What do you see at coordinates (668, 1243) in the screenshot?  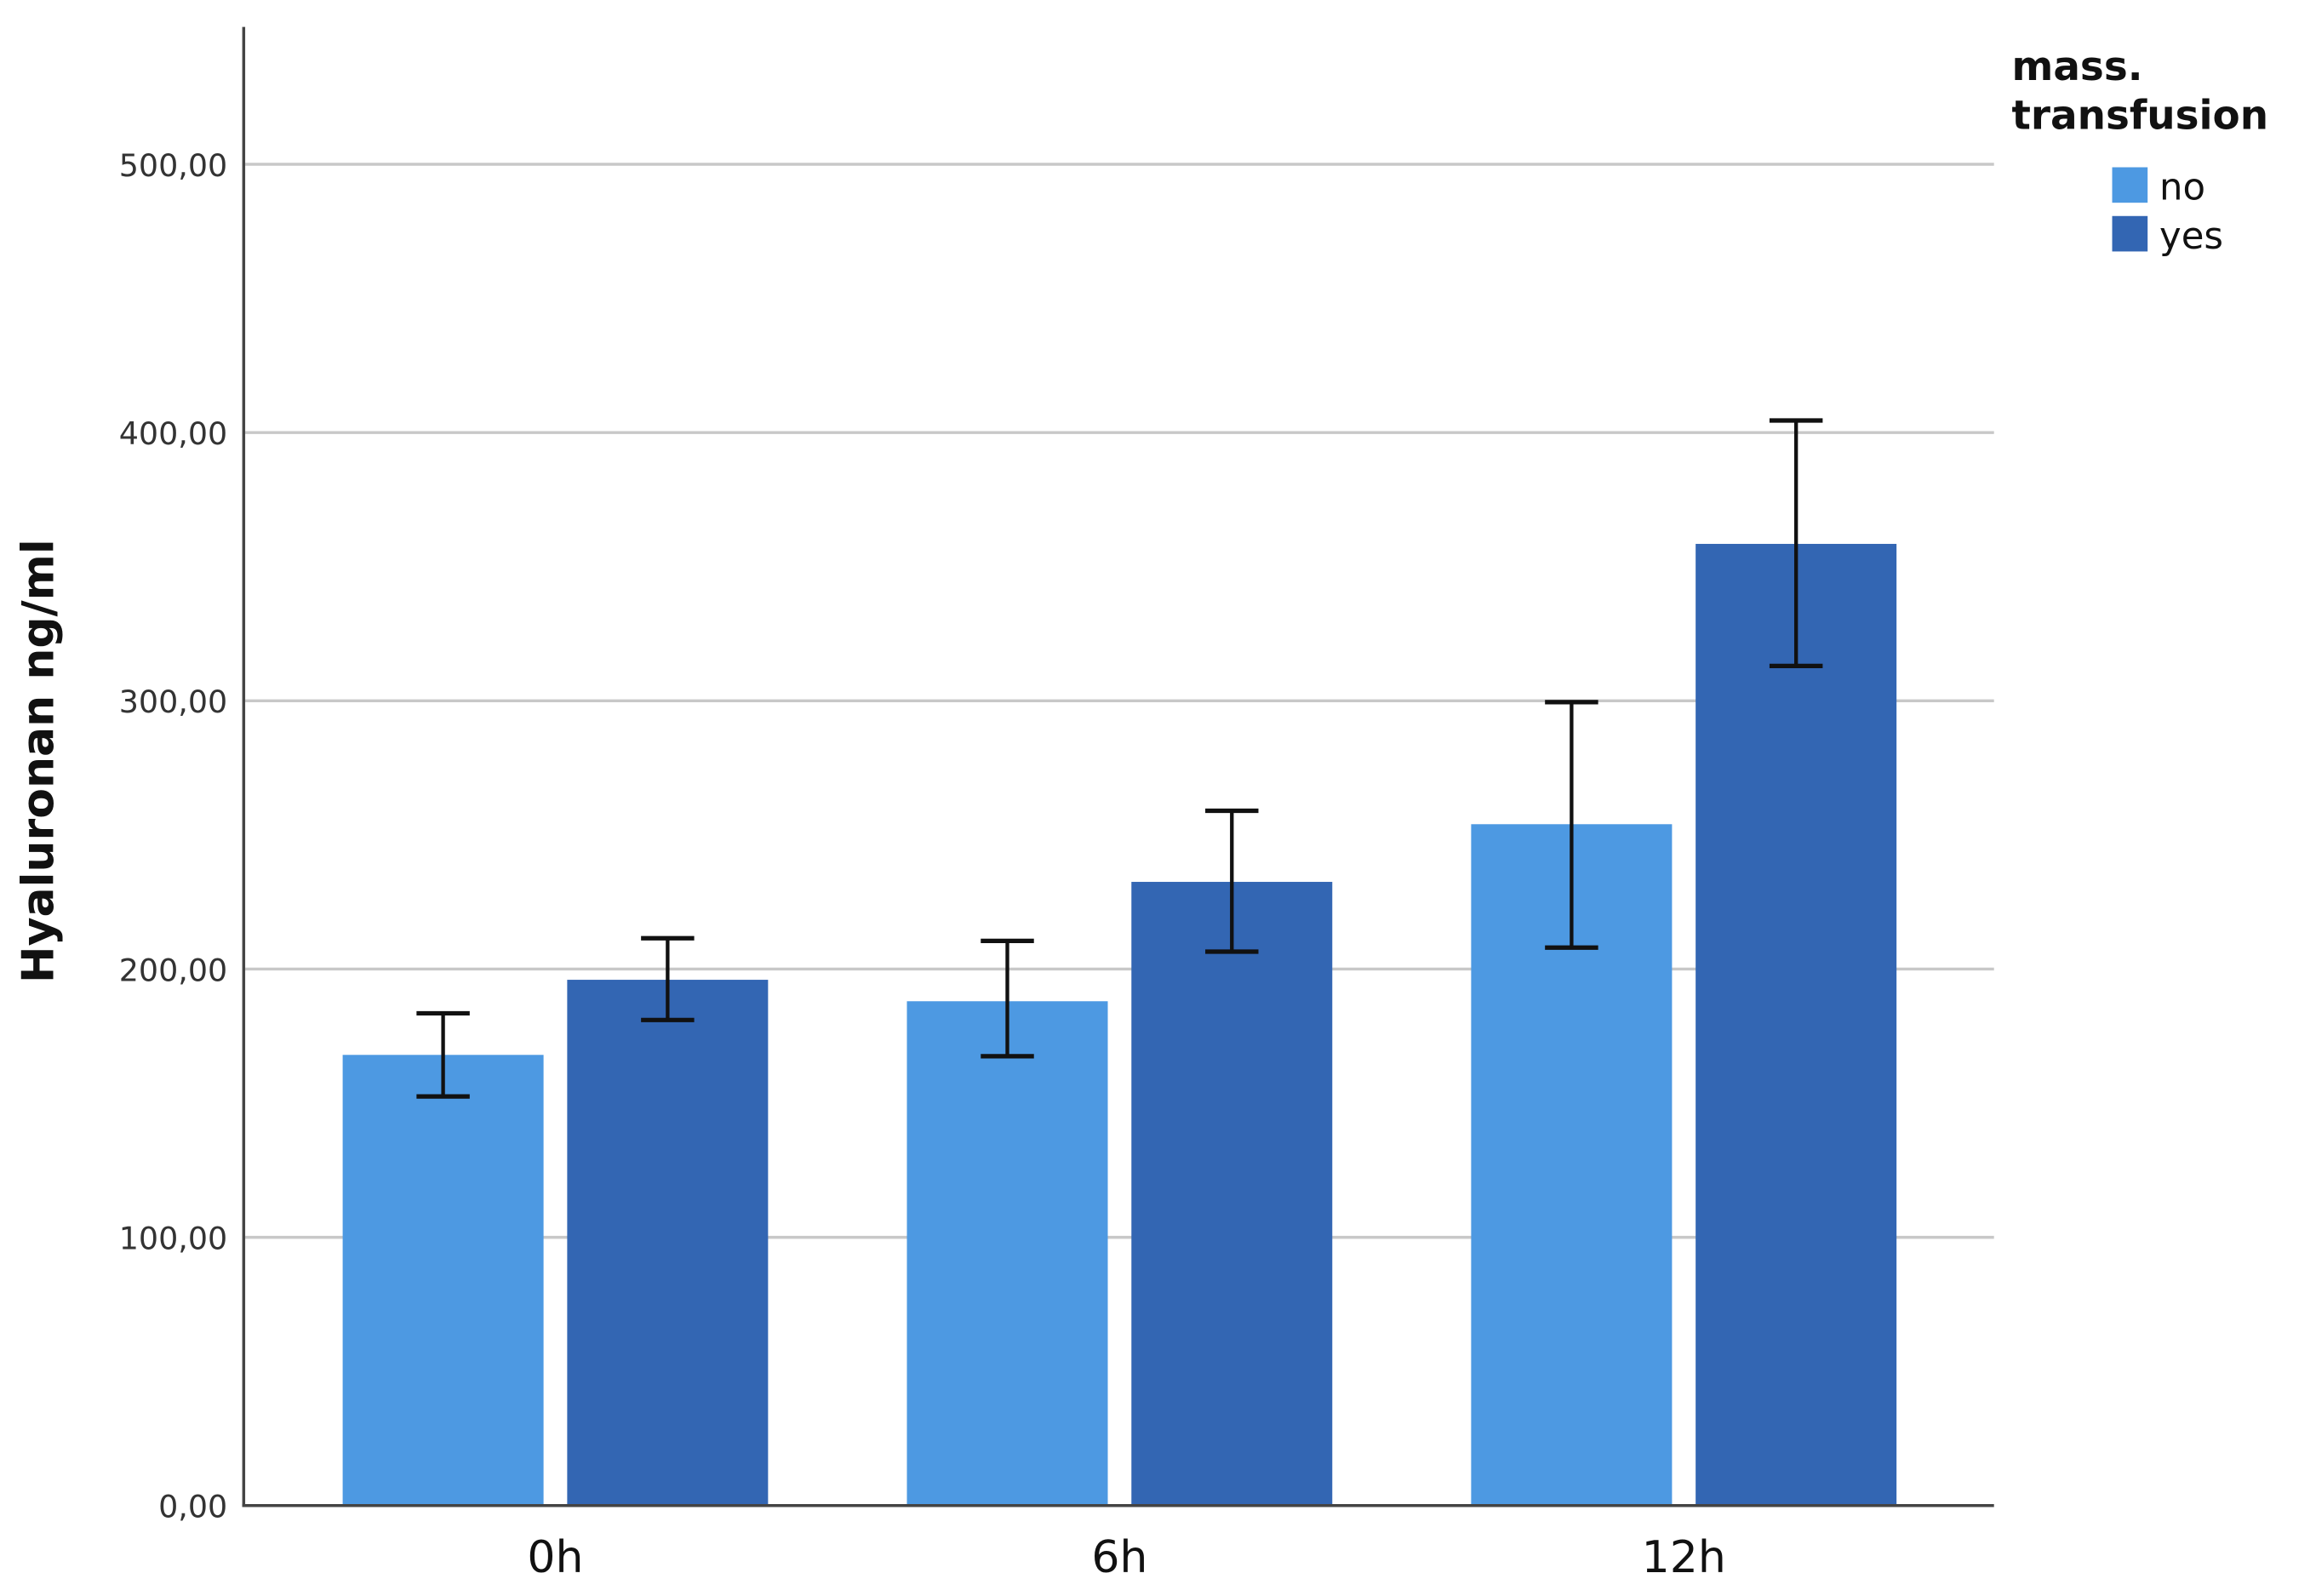 I see `bar-yes-0h` at bounding box center [668, 1243].